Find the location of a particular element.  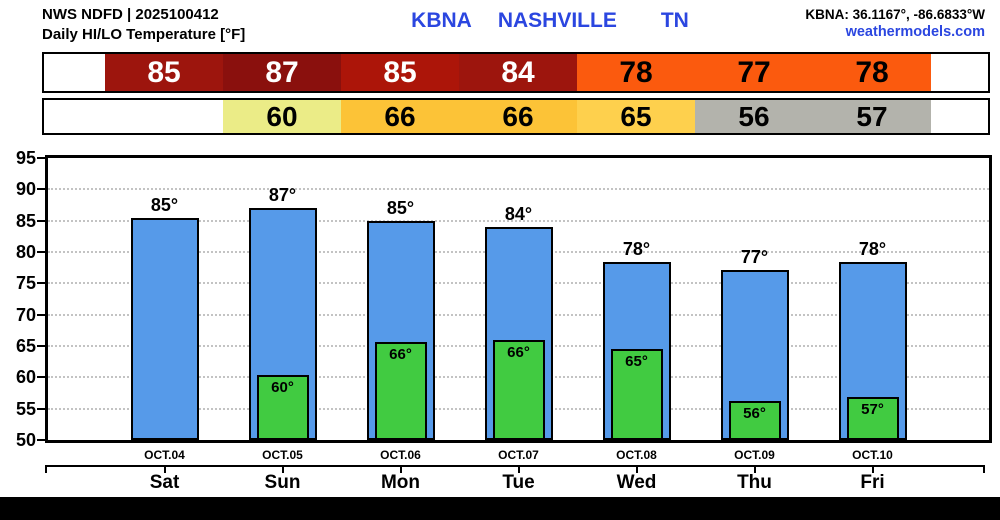

hi-strip-cell: 84 is located at coordinates (518, 72).